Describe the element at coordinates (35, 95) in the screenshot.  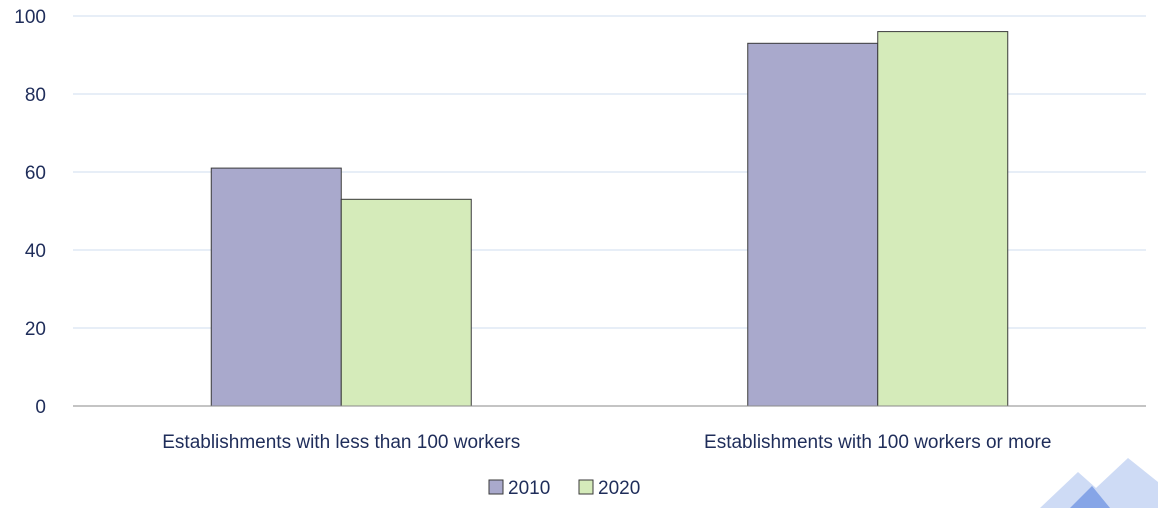
I see `y-tick-label: 80` at that location.